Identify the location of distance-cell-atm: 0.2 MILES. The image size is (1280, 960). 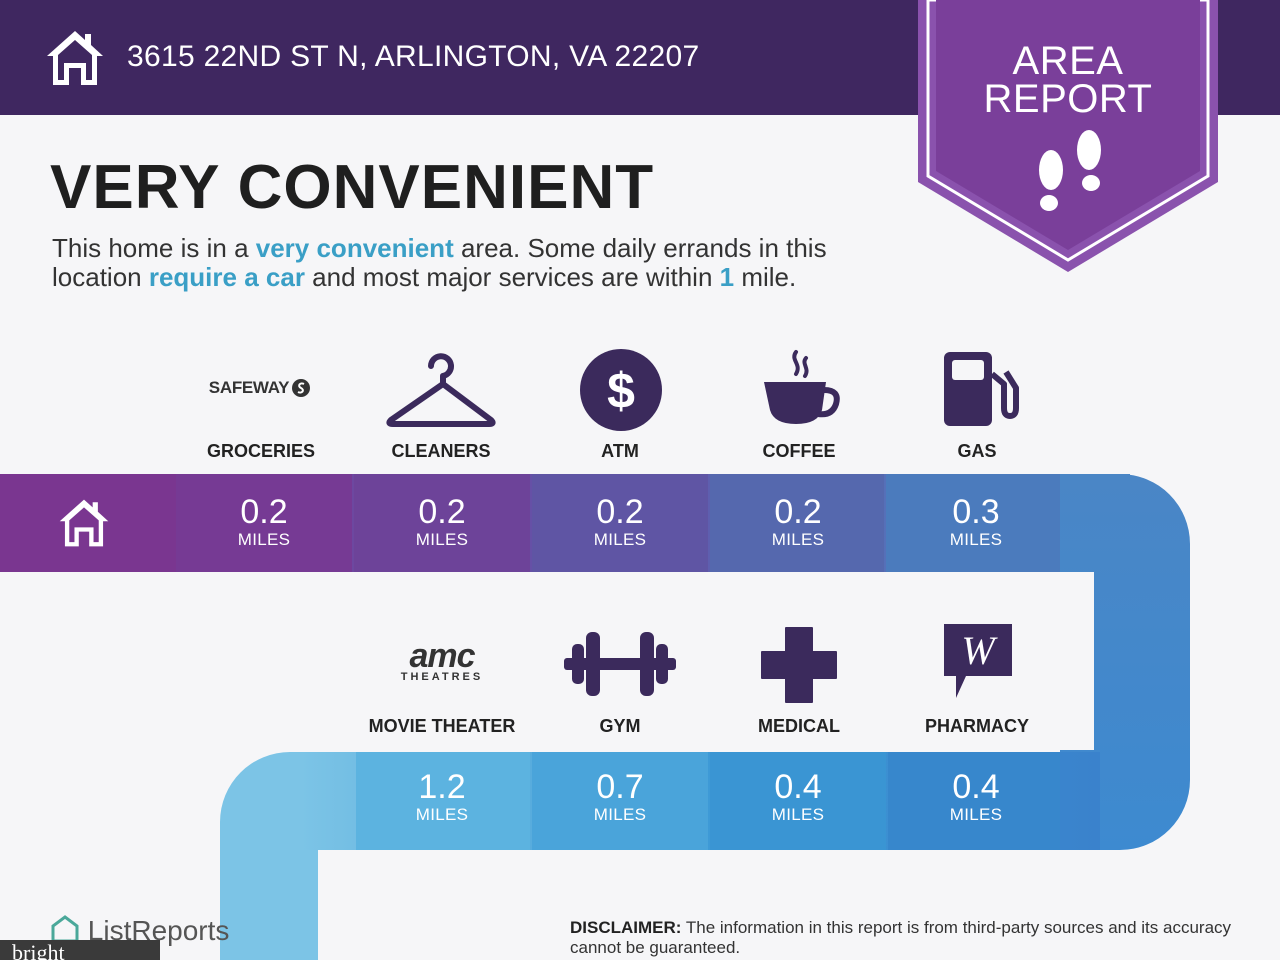
(620, 521).